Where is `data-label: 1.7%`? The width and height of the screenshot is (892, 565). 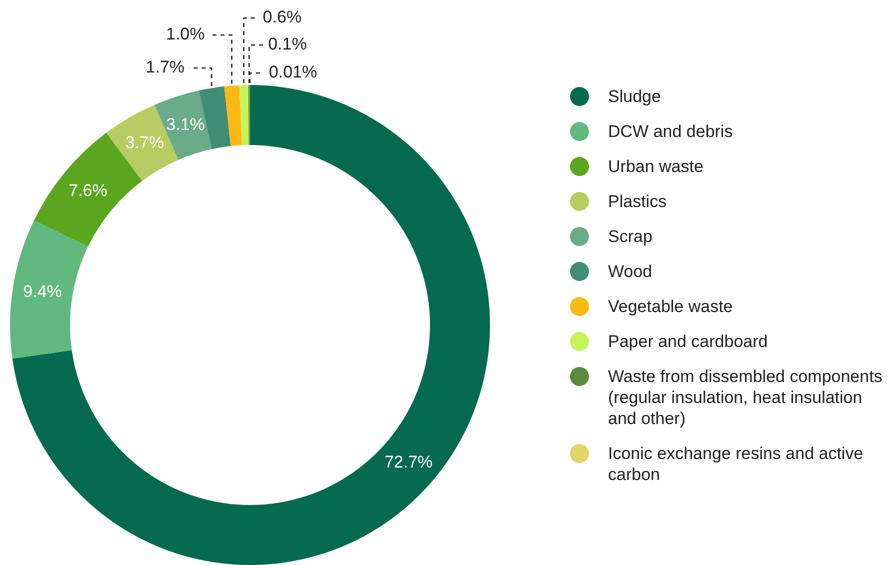 data-label: 1.7% is located at coordinates (165, 67).